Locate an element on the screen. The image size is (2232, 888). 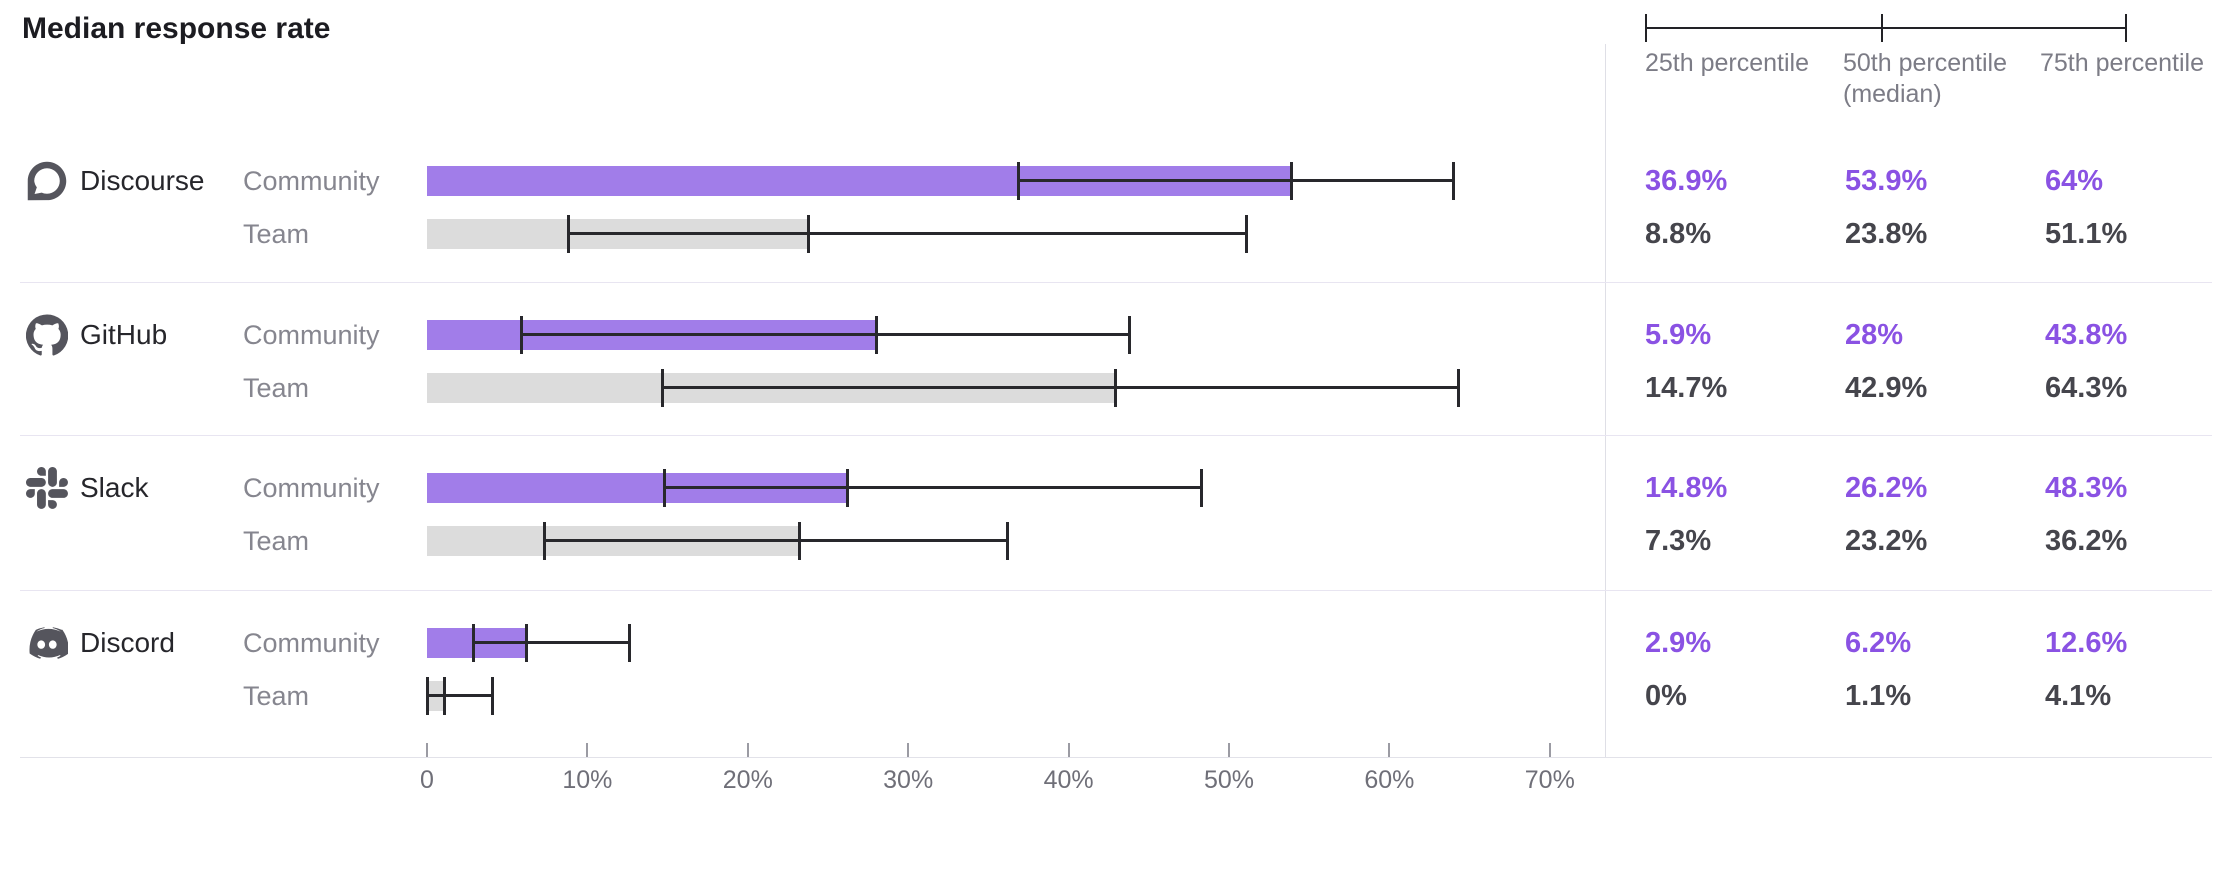
team-value-p75: 64.3% is located at coordinates (2086, 388).